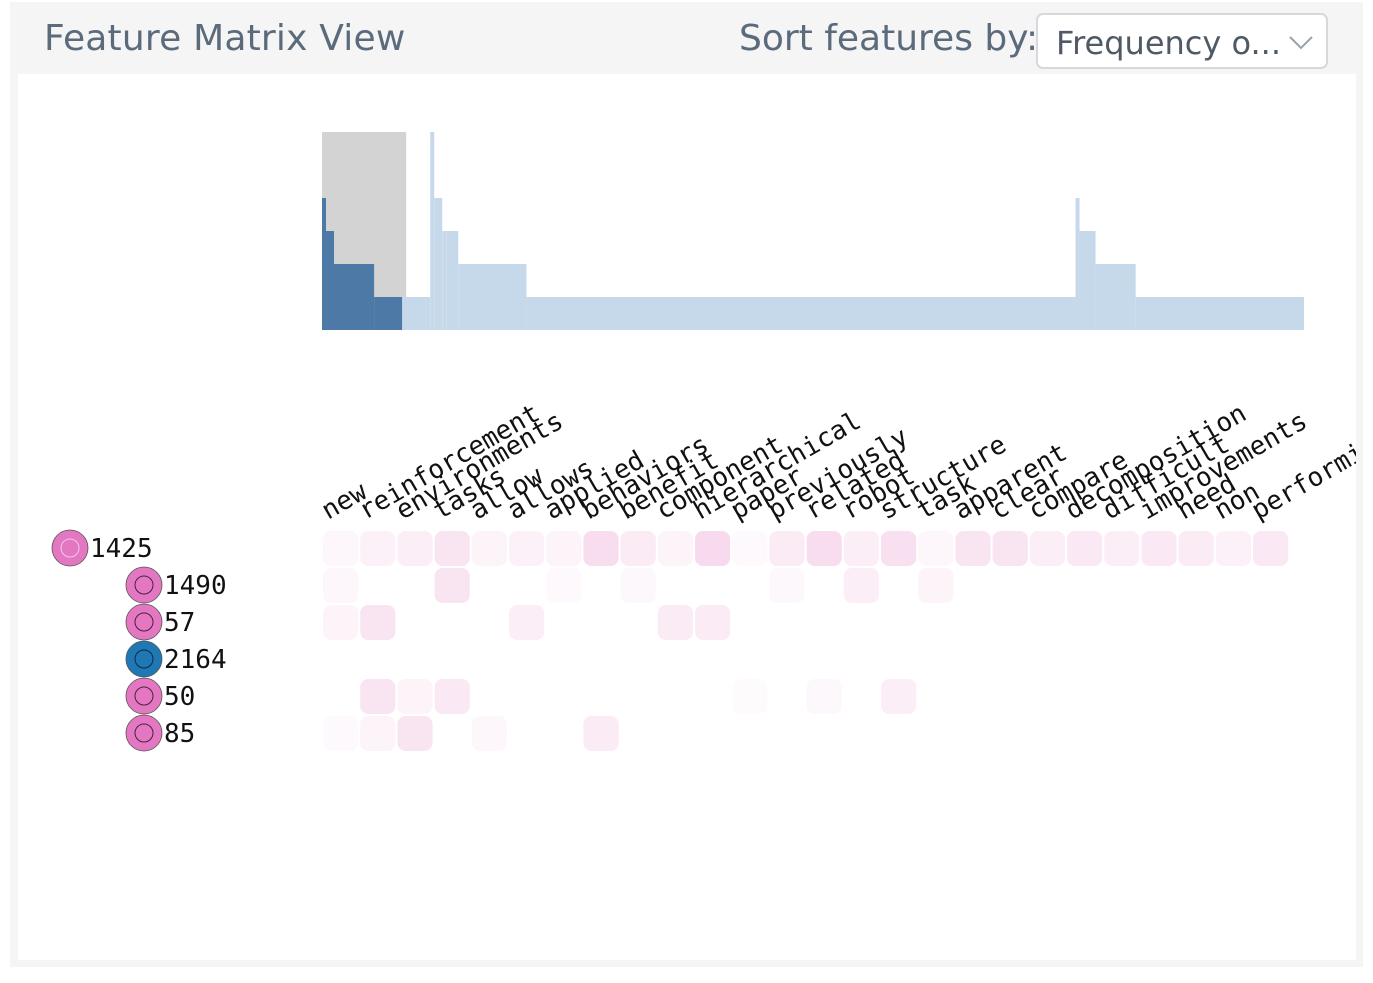  Describe the element at coordinates (195, 586) in the screenshot. I see `row-label: 1490` at that location.